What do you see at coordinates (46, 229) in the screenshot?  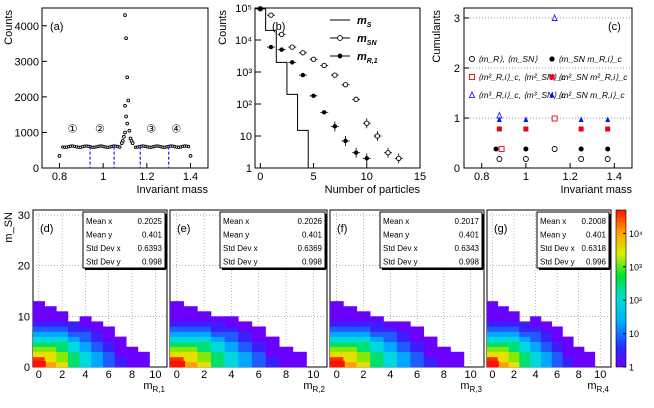 I see `heatmap-panel-label: (d)` at bounding box center [46, 229].